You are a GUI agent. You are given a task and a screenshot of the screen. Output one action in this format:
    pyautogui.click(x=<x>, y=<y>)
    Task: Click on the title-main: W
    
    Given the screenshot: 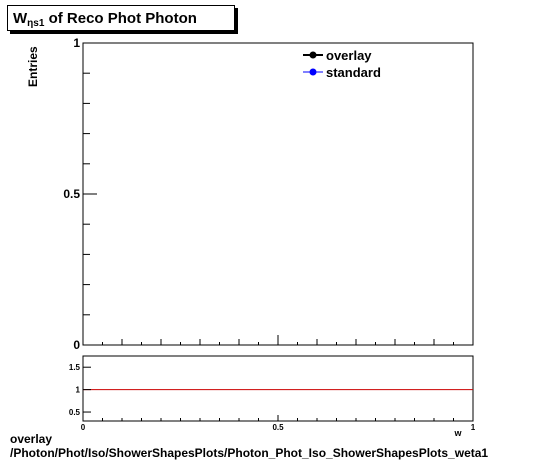 What is the action you would take?
    pyautogui.click(x=20, y=18)
    